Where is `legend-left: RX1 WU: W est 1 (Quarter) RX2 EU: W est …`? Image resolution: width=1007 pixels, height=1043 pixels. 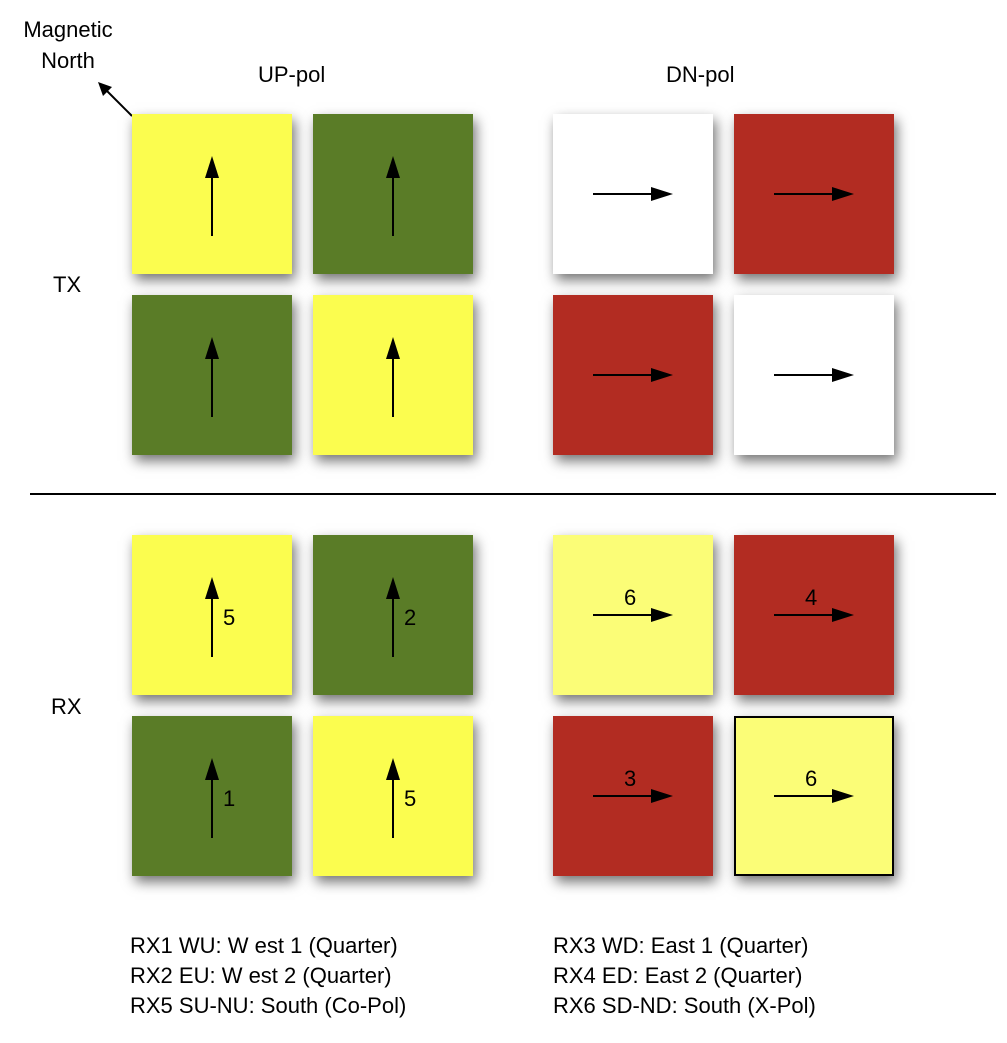
legend-left: RX1 WU: W est 1 (Quarter) RX2 EU: W est … is located at coordinates (268, 976).